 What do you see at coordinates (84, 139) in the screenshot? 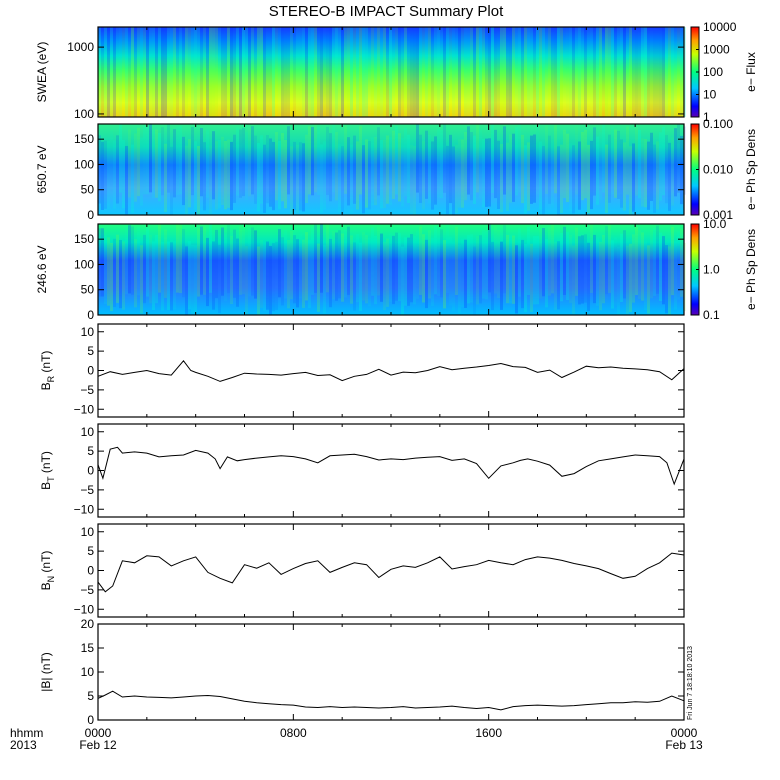
I see `y-tick-label: 150` at bounding box center [84, 139].